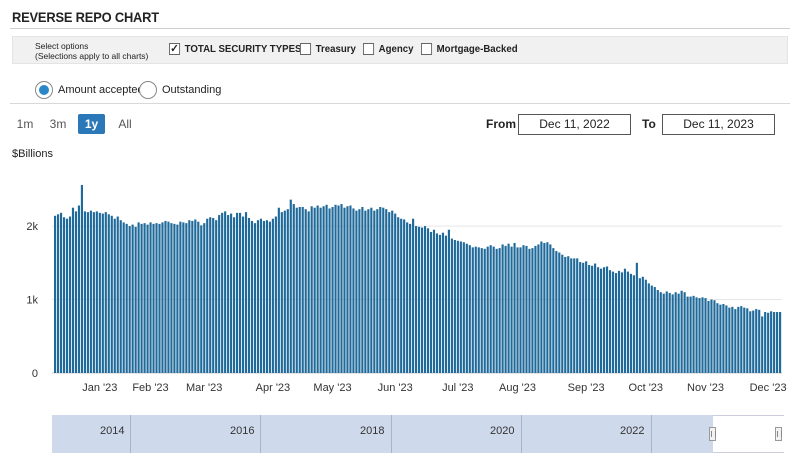 The width and height of the screenshot is (800, 463). Describe the element at coordinates (306, 49) in the screenshot. I see `checkbox-empty-icon` at that location.